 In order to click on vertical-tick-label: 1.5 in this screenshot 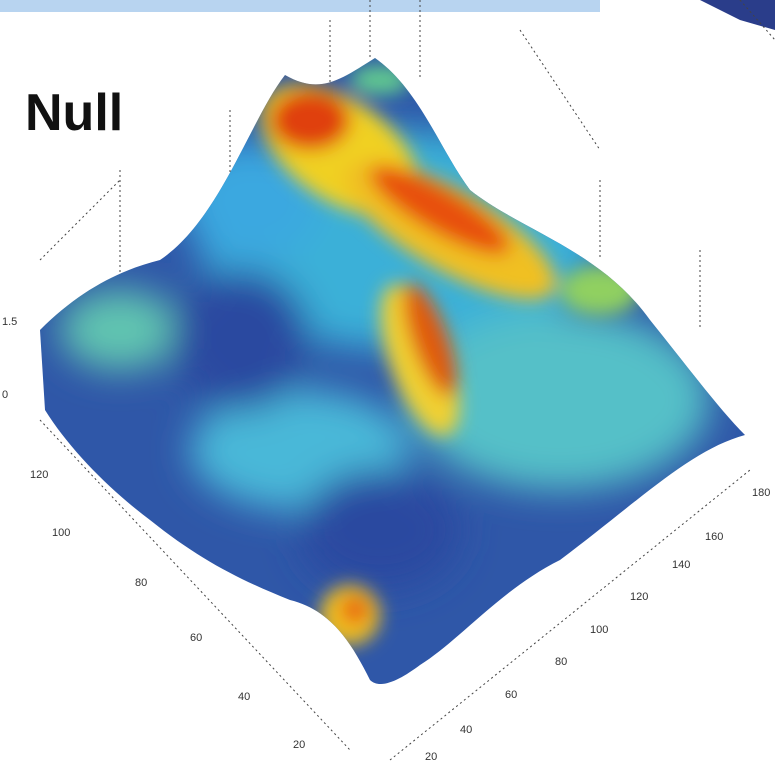, I will do `click(9, 322)`.